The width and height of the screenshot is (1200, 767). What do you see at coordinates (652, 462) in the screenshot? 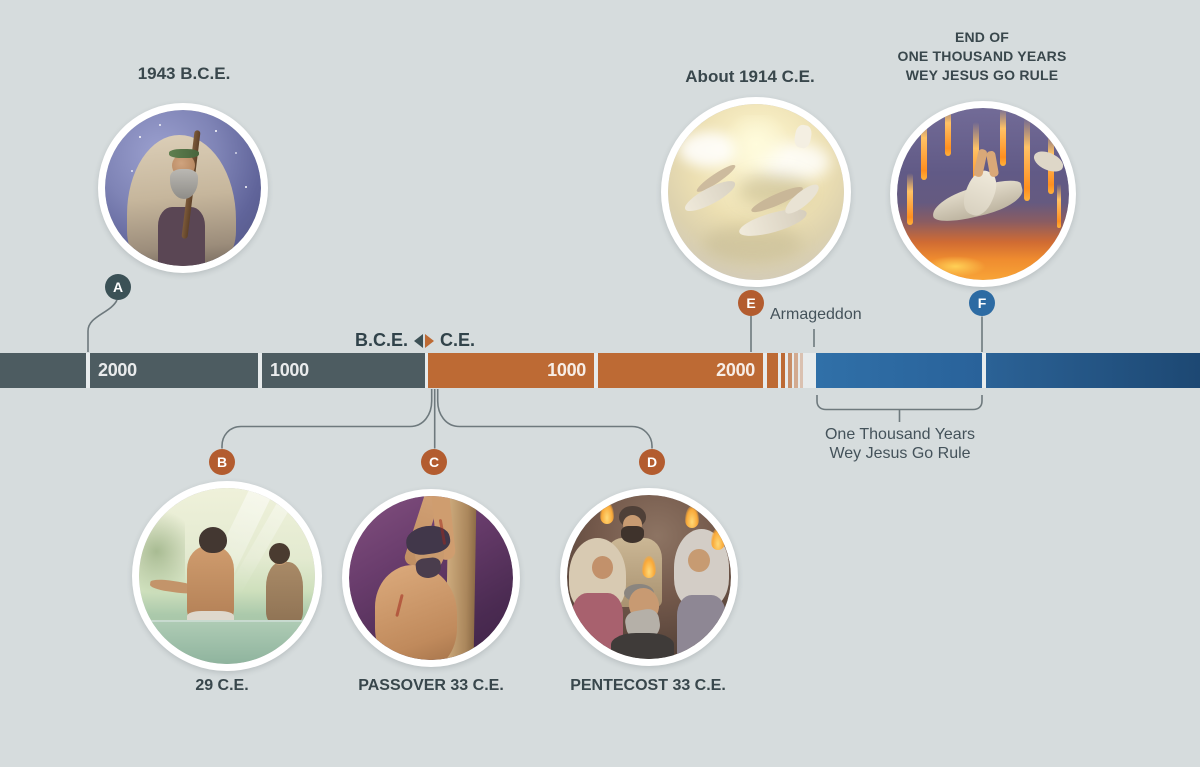
I see `event-d-badge: D` at bounding box center [652, 462].